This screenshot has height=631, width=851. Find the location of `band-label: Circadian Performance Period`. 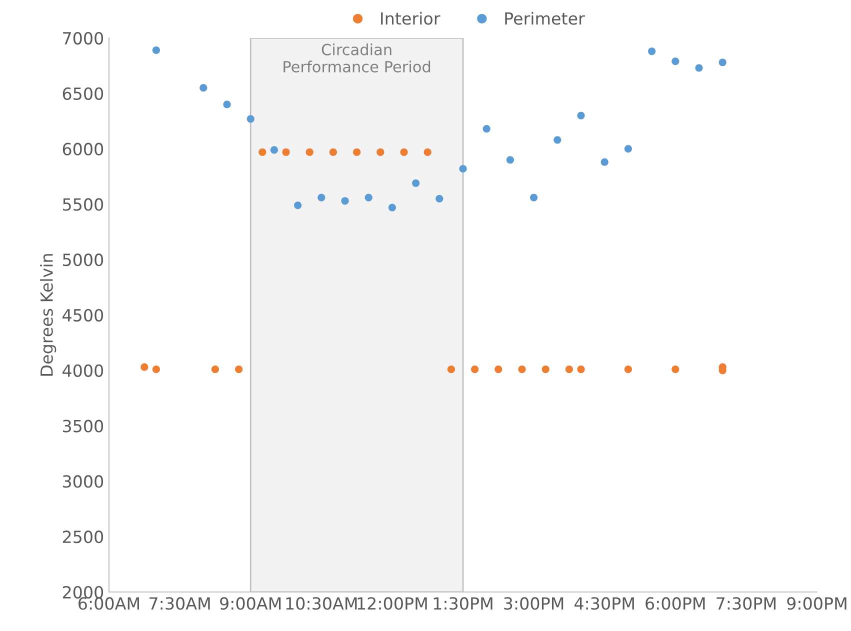

band-label: Circadian Performance Period is located at coordinates (357, 58).